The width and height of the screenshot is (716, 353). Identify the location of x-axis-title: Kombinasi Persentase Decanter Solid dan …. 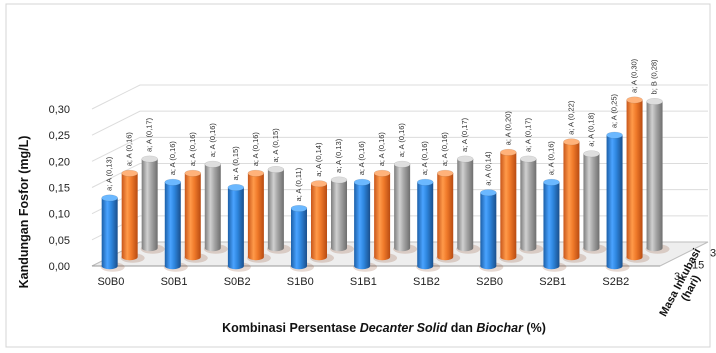
(384, 328).